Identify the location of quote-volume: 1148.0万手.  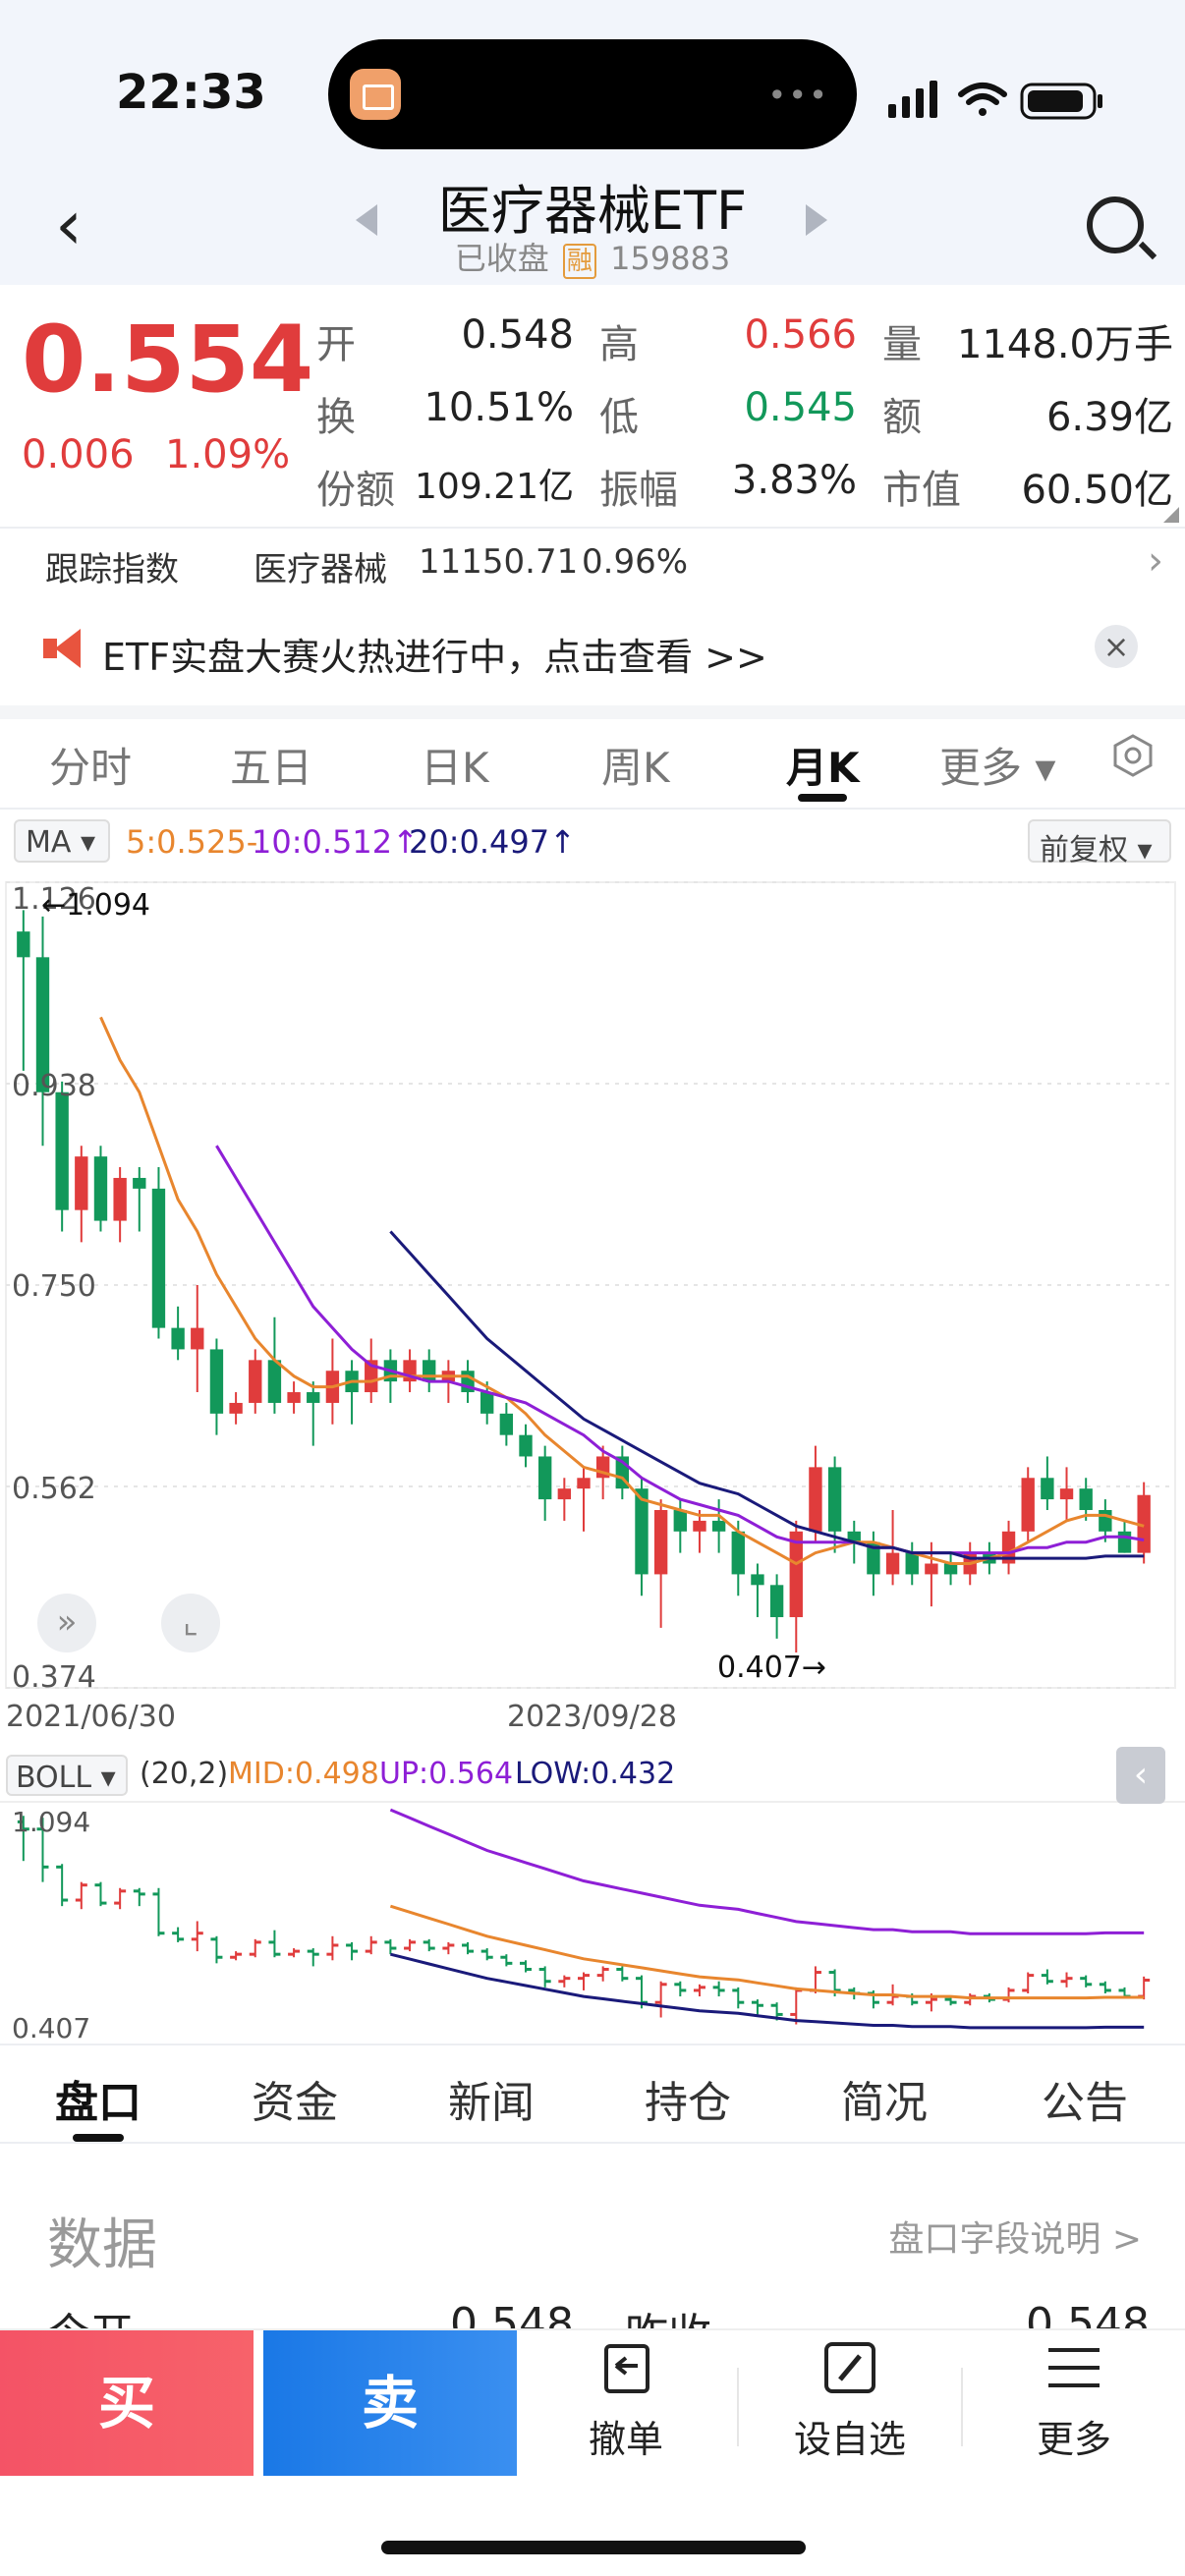
(1065, 344).